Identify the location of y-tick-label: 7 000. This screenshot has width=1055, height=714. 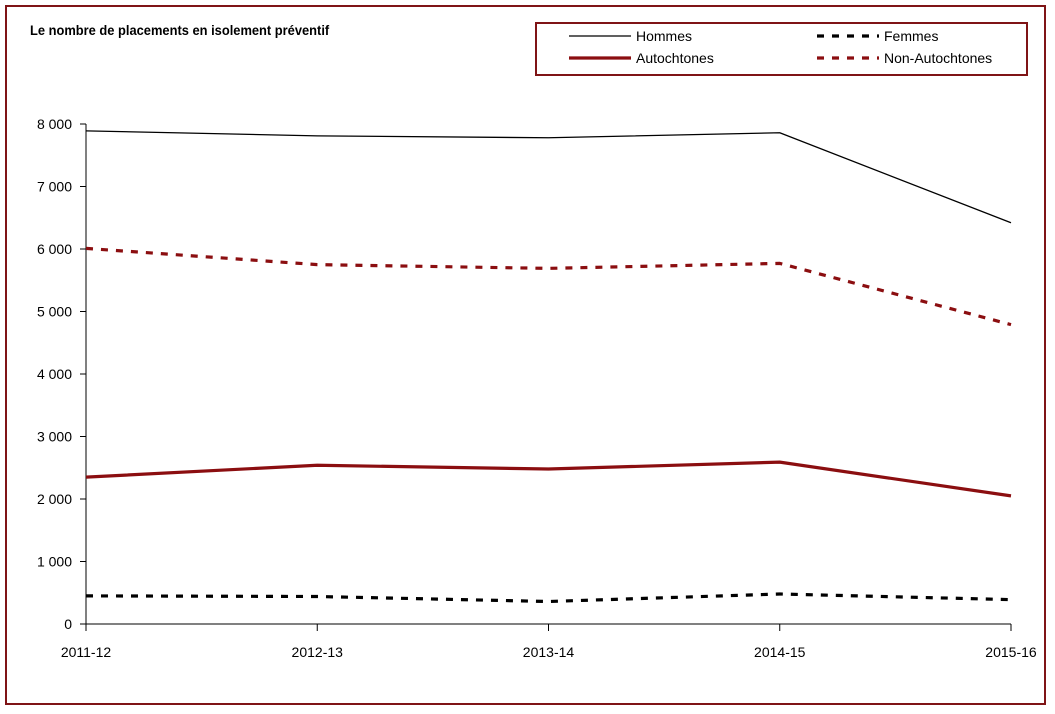
(54, 187).